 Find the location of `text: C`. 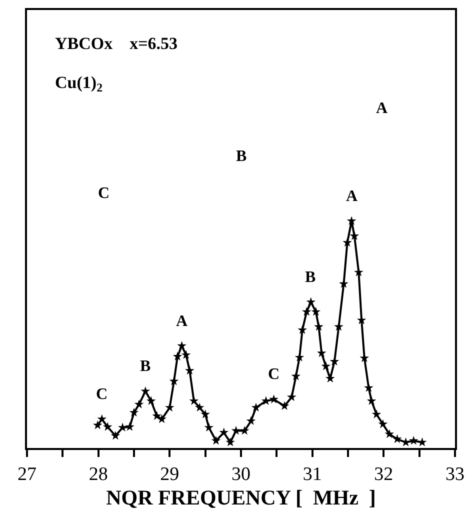

text: C is located at coordinates (104, 193).